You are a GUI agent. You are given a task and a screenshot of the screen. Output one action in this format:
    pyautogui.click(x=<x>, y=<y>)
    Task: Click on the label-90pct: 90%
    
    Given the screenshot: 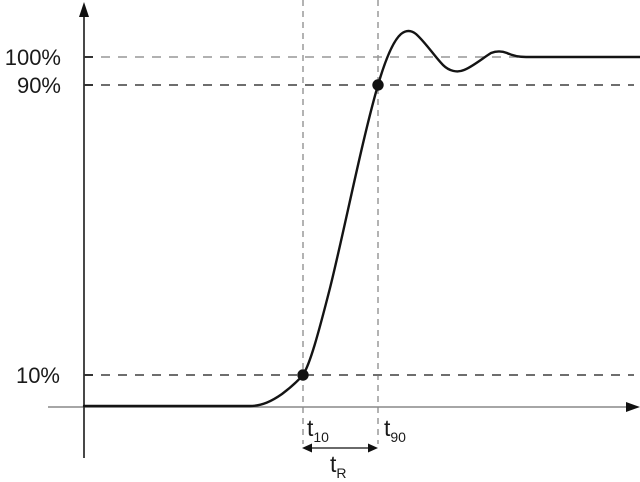 What is the action you would take?
    pyautogui.click(x=39, y=85)
    